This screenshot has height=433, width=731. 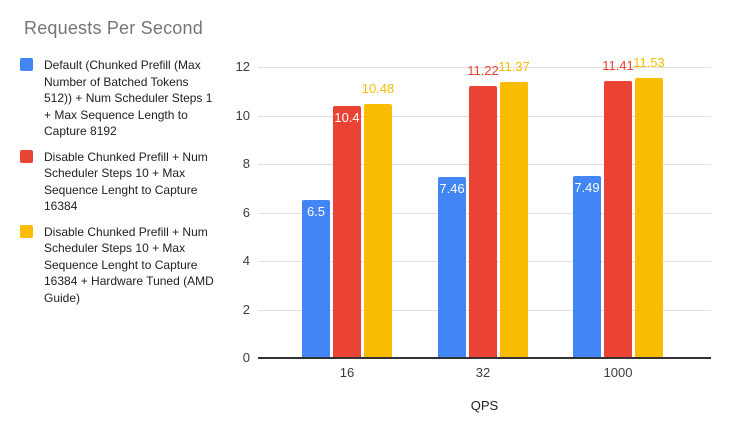 I want to click on bar-value-label: 11.37, so click(x=514, y=66).